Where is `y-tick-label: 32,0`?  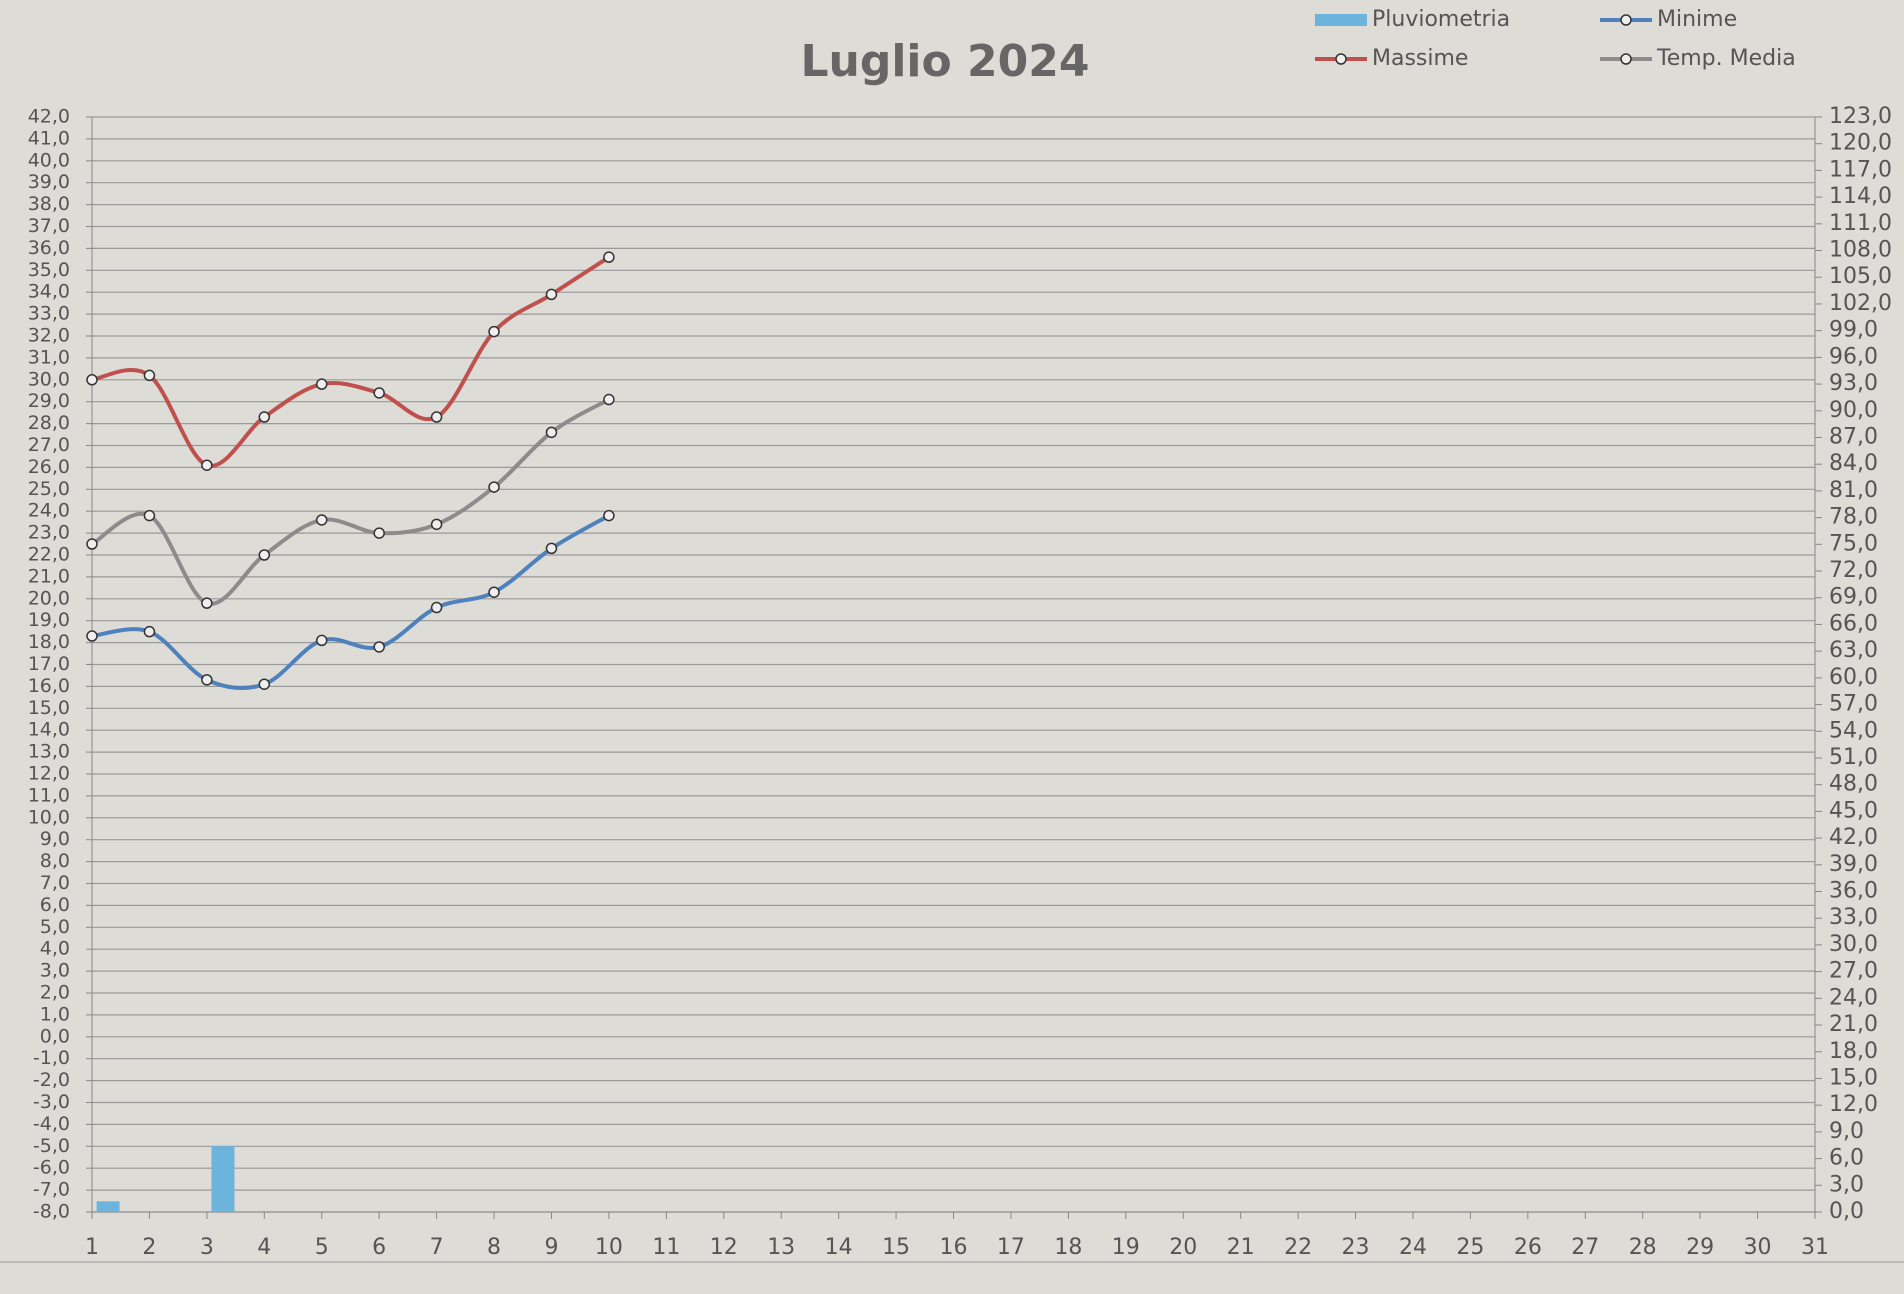 y-tick-label: 32,0 is located at coordinates (49, 336).